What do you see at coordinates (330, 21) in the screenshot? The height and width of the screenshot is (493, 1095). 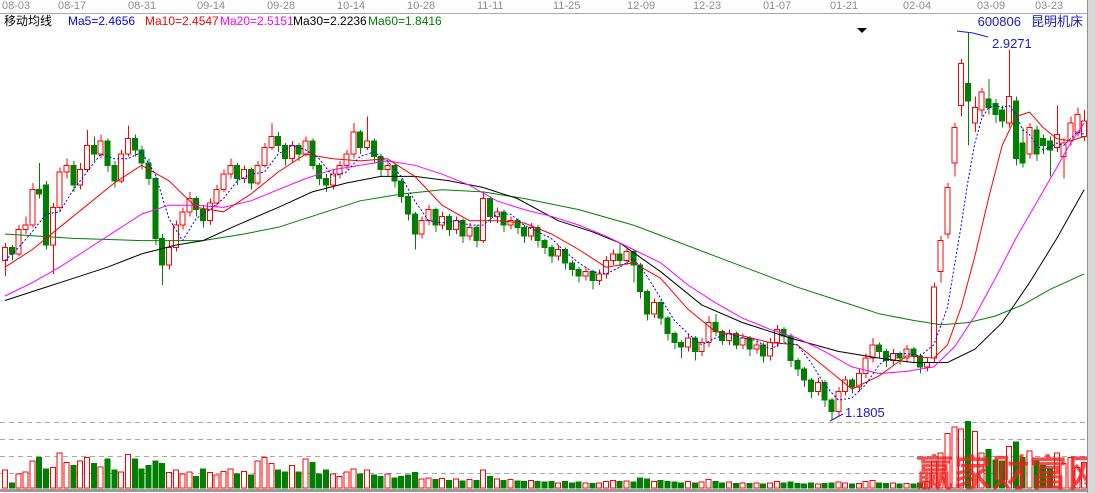 I see `ma-legend-item: Ma30=2.2236` at bounding box center [330, 21].